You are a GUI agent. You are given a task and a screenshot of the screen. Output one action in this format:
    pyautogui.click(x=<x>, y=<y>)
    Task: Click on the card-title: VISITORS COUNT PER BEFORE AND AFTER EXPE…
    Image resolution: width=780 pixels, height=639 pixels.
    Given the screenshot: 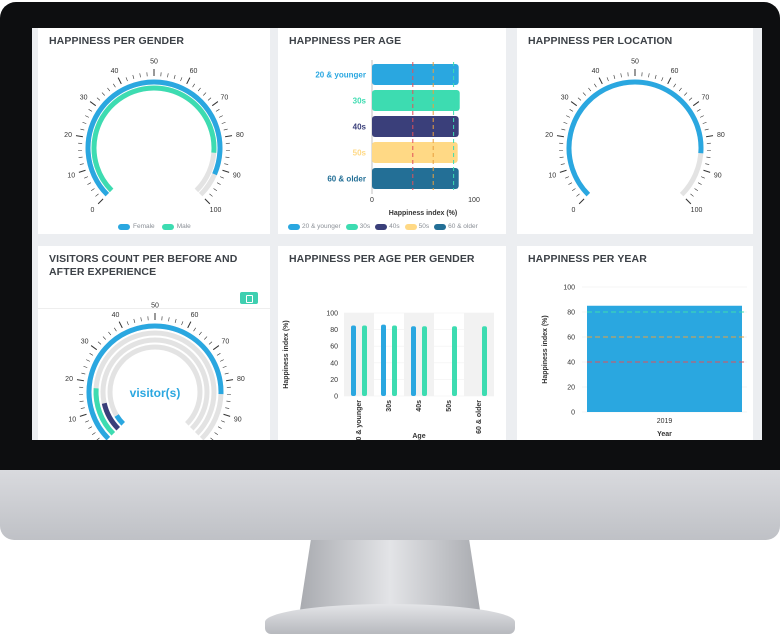 What is the action you would take?
    pyautogui.click(x=143, y=265)
    